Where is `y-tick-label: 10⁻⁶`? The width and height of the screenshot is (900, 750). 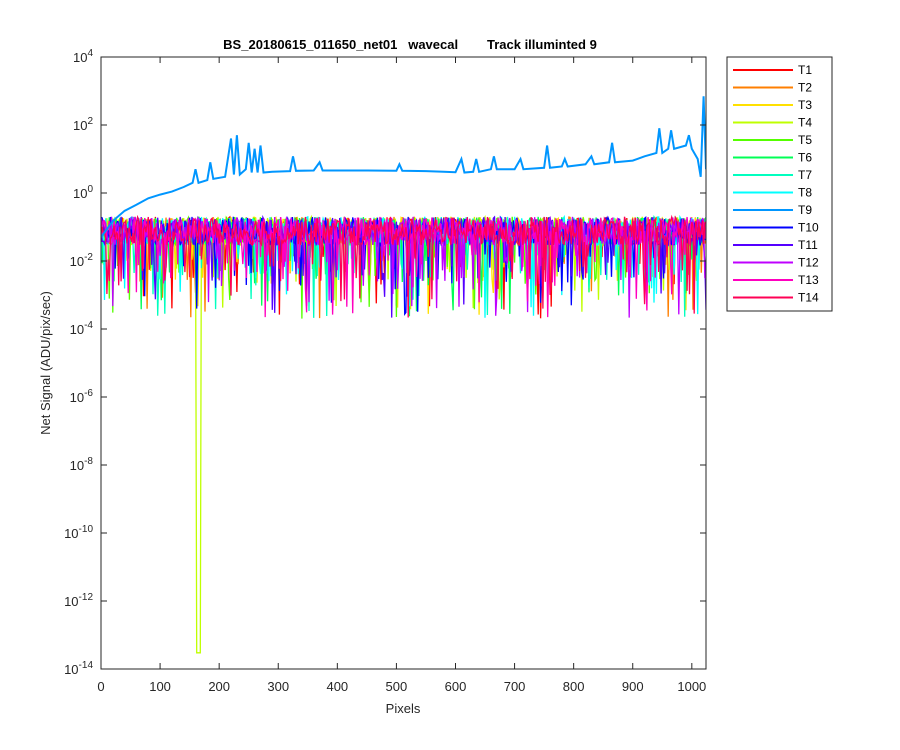 y-tick-label: 10⁻⁶ is located at coordinates (82, 396).